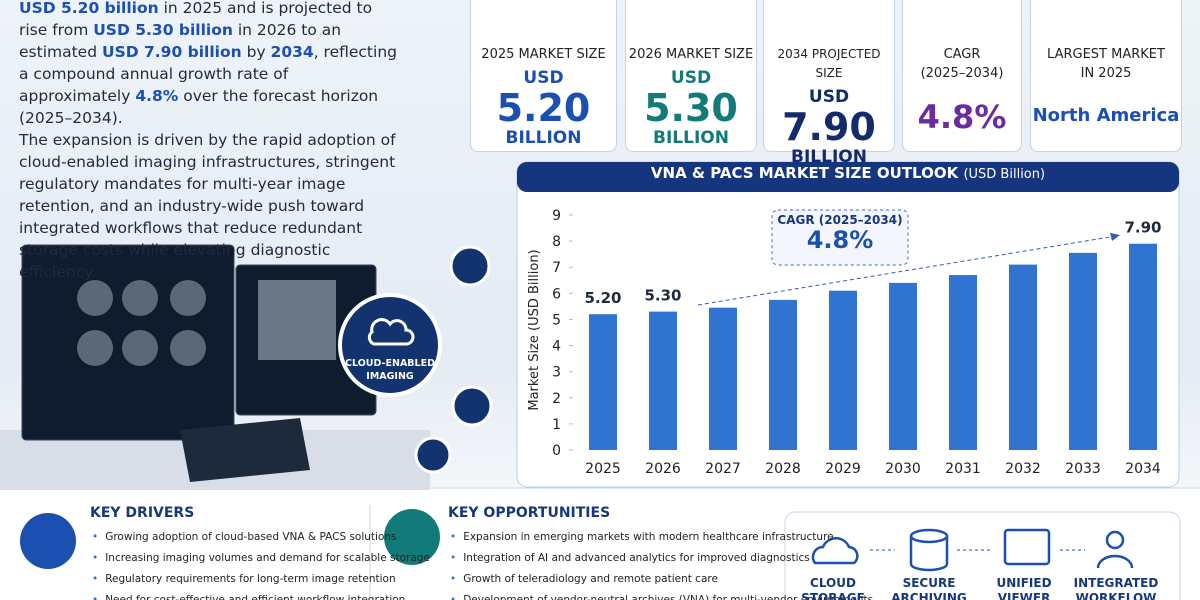 This screenshot has height=600, width=1200. Describe the element at coordinates (602, 298) in the screenshot. I see `data-label: 5.20` at that location.